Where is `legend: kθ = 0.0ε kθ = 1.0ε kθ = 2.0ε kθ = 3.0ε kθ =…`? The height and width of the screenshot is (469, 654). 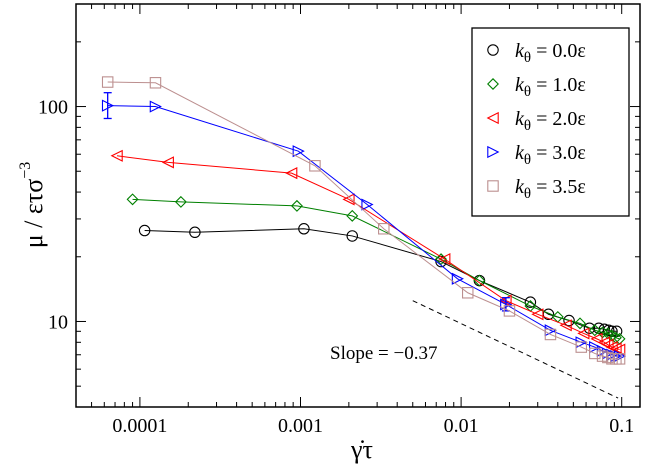 legend: kθ = 0.0ε kθ = 1.0ε kθ = 2.0ε kθ = 3.0ε kθ =… is located at coordinates (550, 122).